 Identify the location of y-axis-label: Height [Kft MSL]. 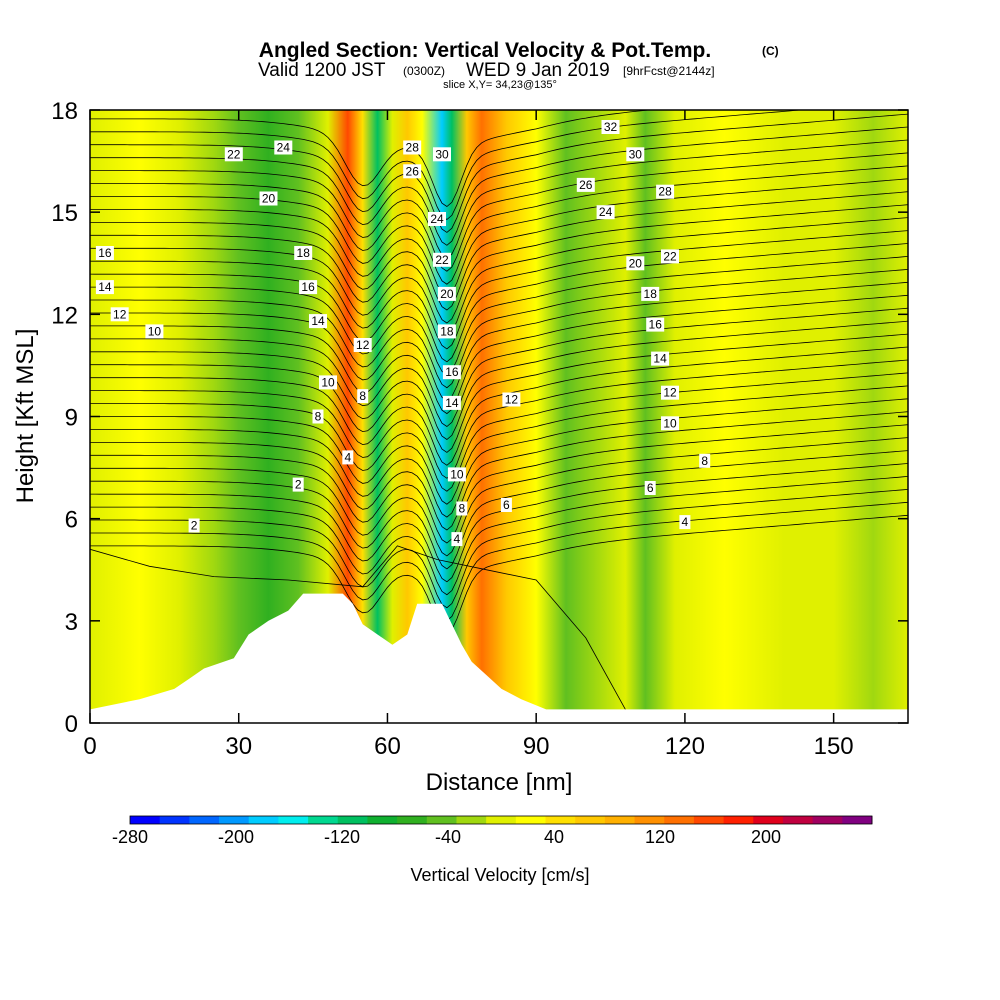
(25, 416).